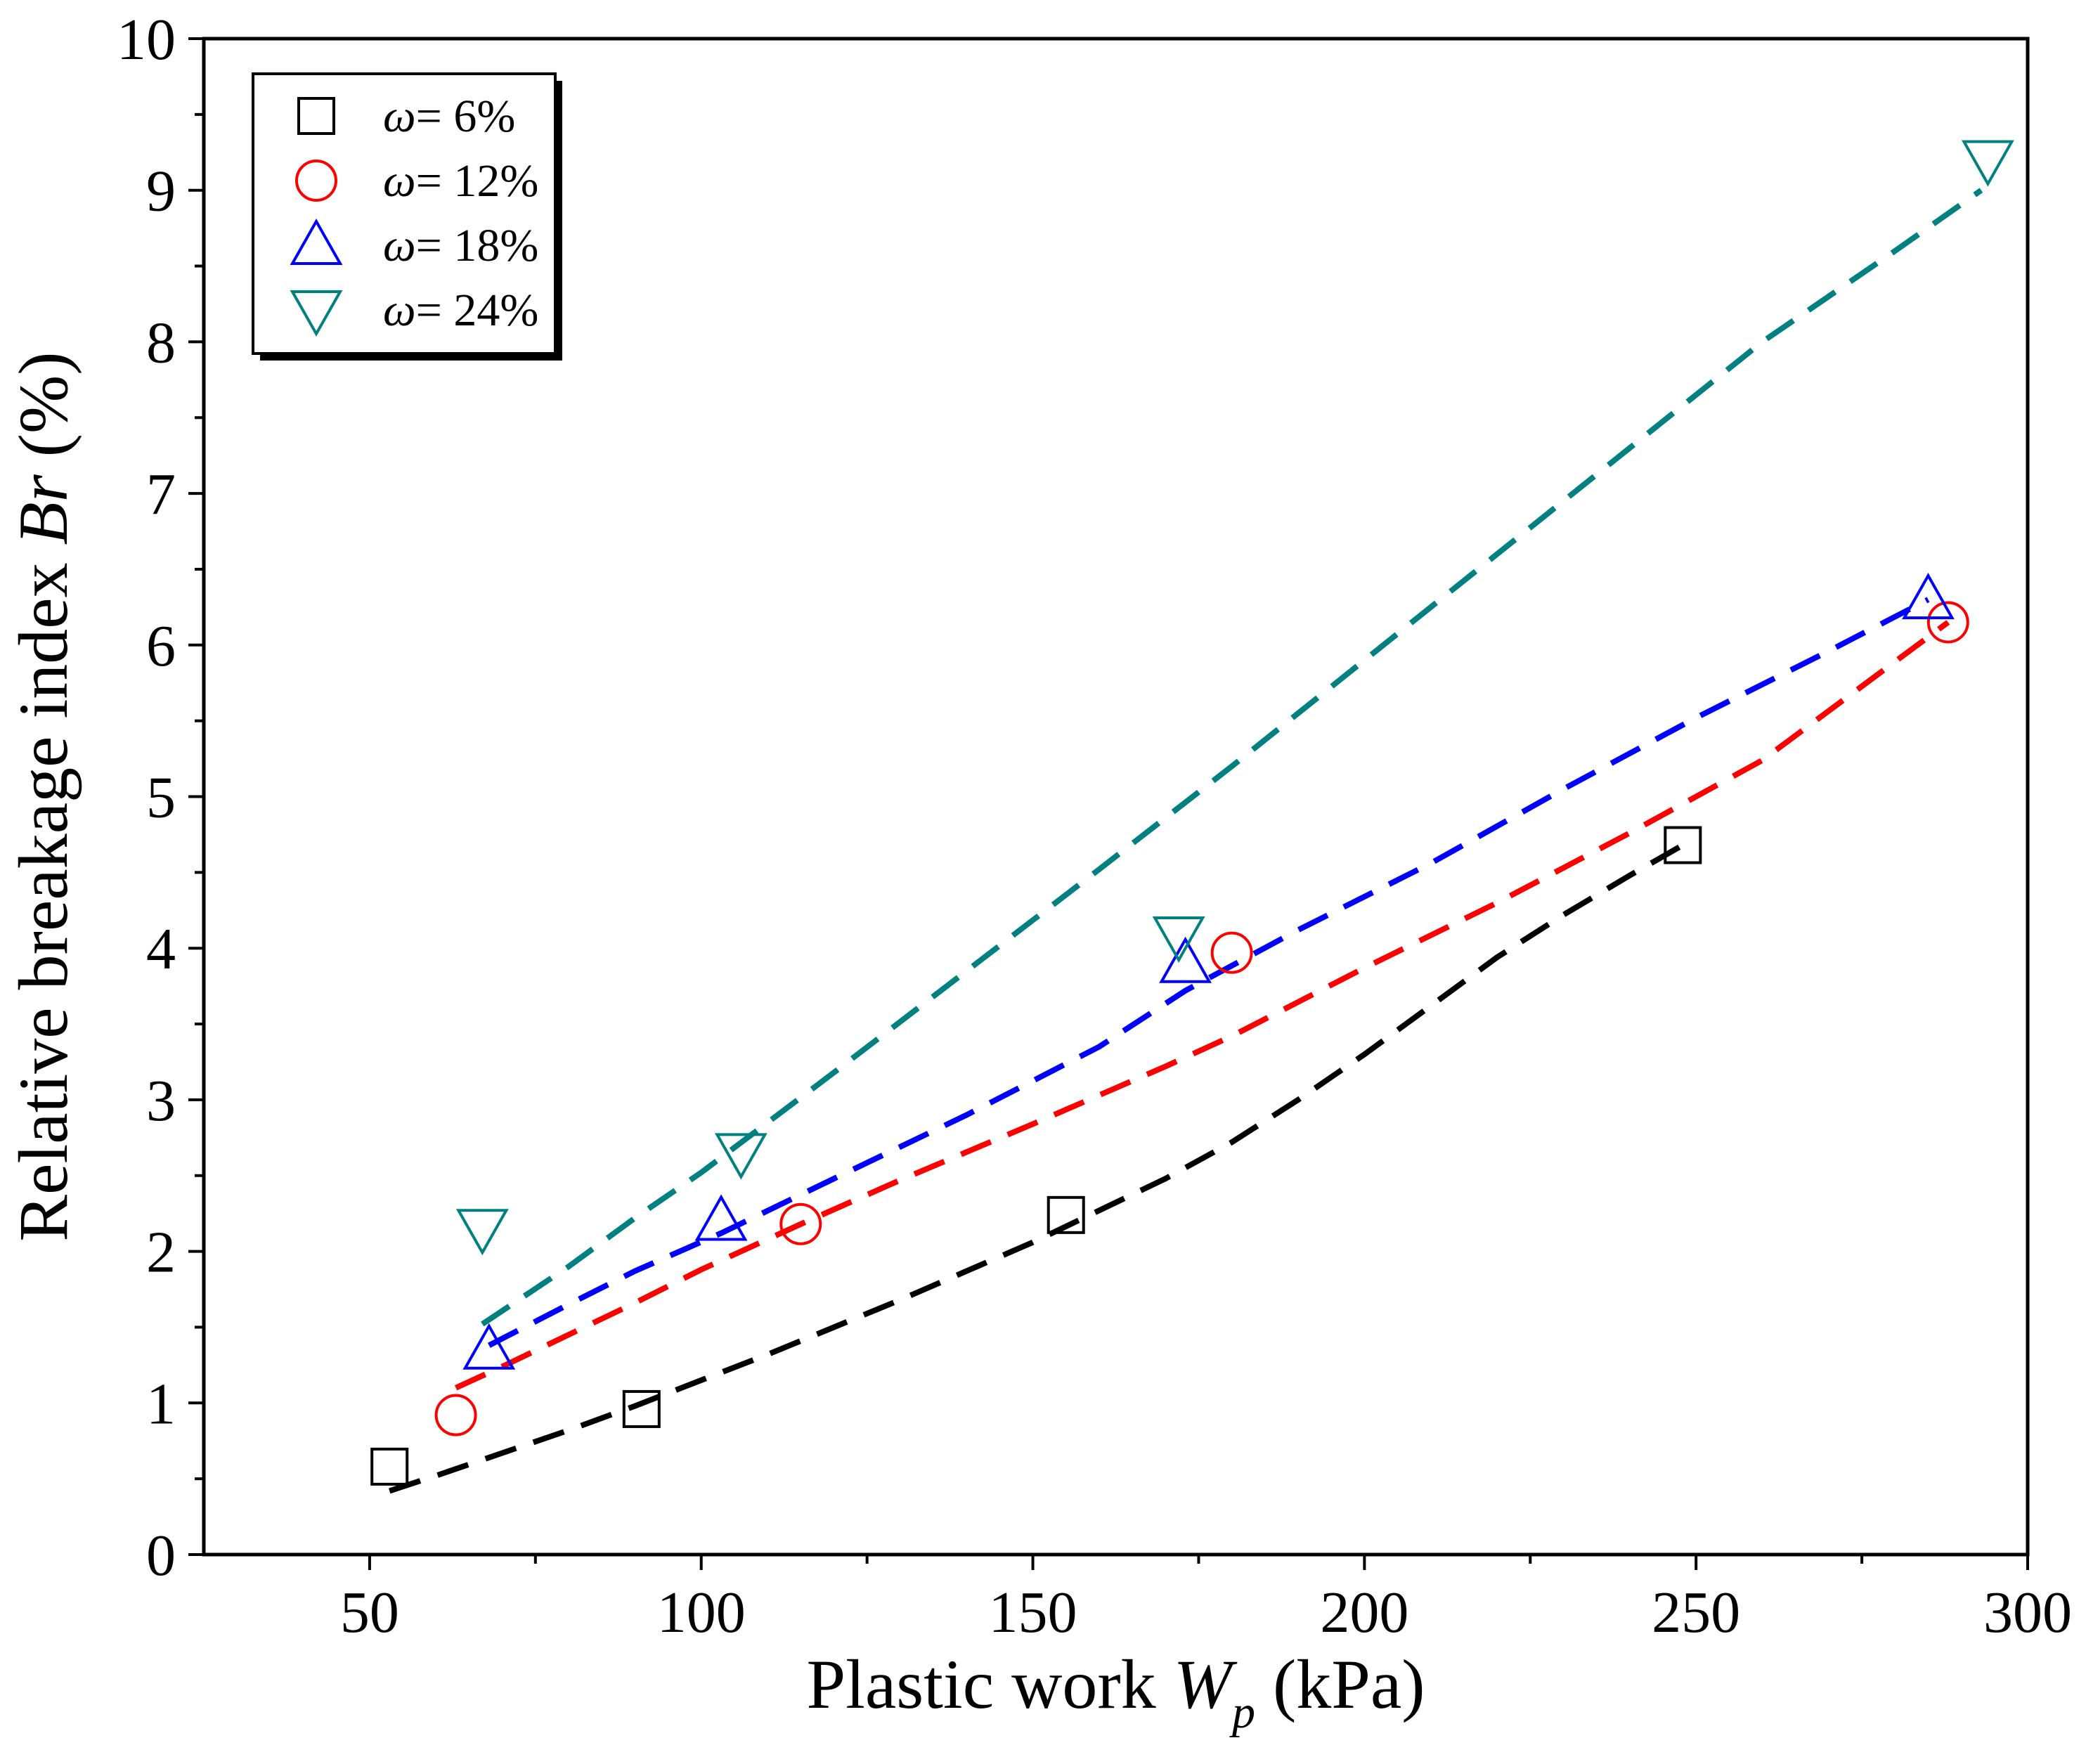 Image resolution: width=2086 pixels, height=1764 pixels. Describe the element at coordinates (2027, 1612) in the screenshot. I see `x-tick-label: 300` at that location.